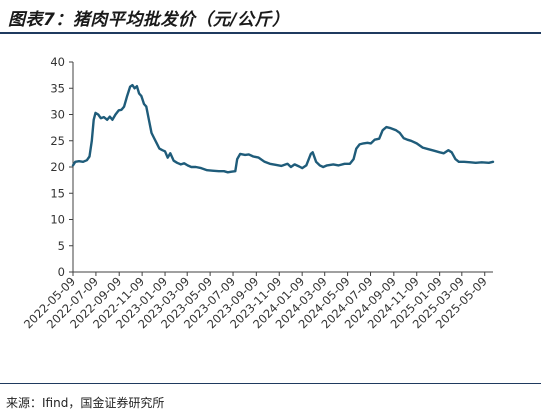 Image resolution: width=541 pixels, height=416 pixels. What do you see at coordinates (57, 193) in the screenshot?
I see `y-tick-label: 15` at bounding box center [57, 193].